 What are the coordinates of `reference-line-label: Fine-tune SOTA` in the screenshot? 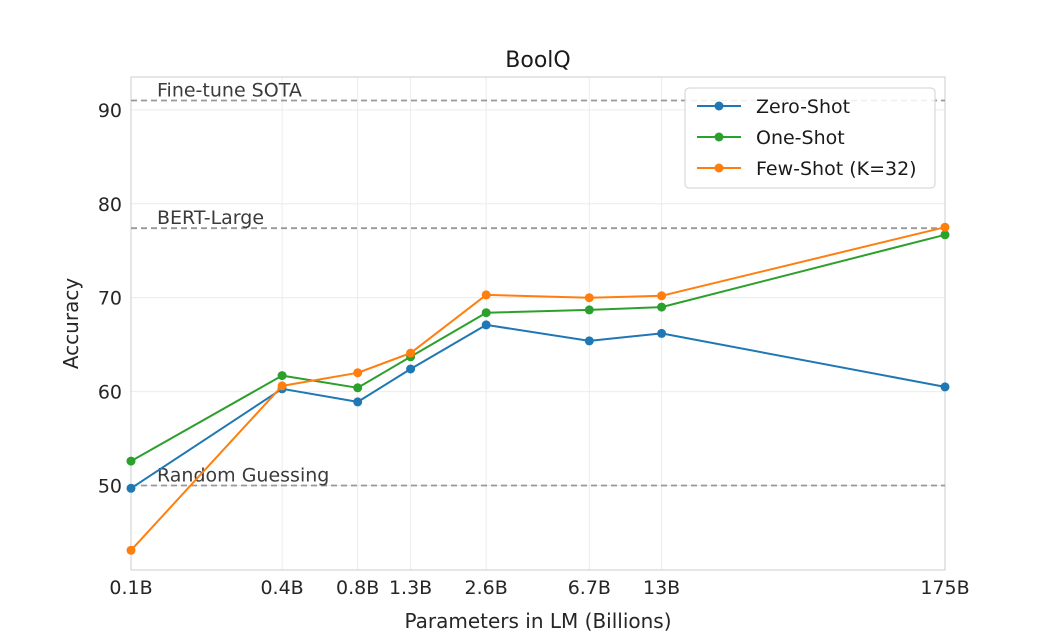 It's located at (229, 90).